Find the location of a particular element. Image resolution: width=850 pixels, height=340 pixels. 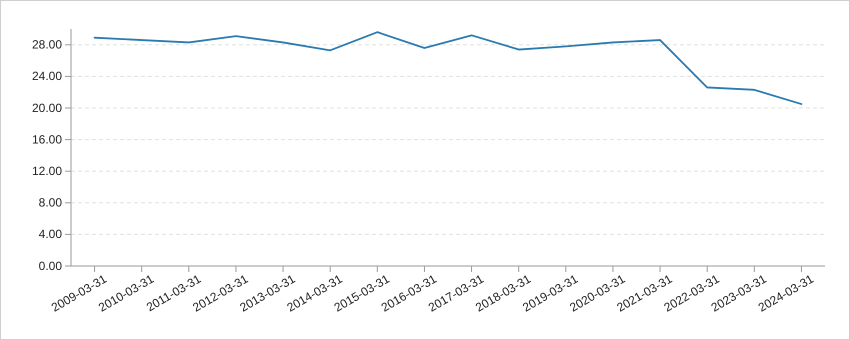

y-tick-label: 16.00 is located at coordinates (47, 139).